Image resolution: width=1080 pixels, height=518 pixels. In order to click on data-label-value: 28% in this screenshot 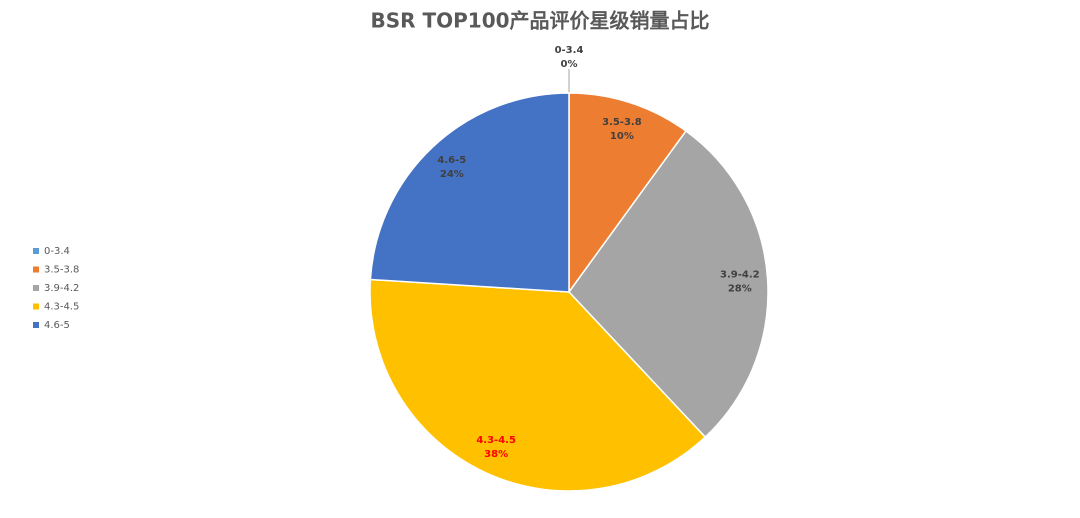, I will do `click(740, 288)`.